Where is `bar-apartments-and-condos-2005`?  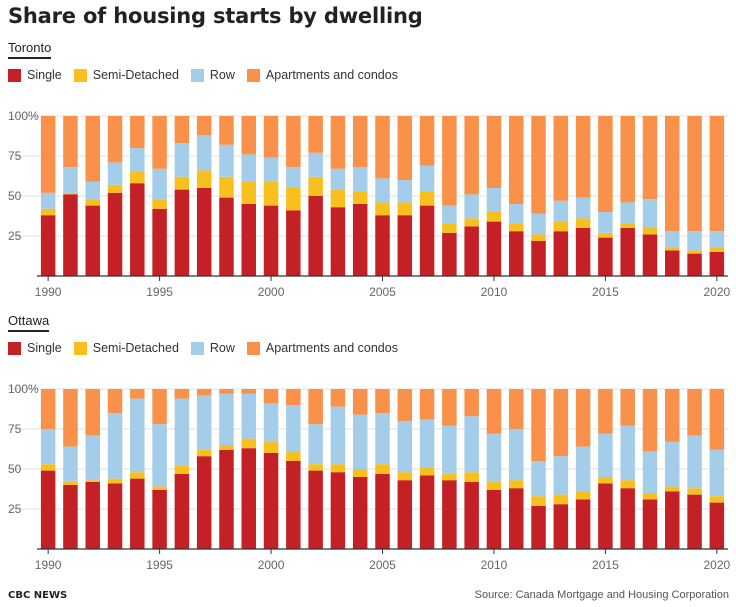
bar-apartments-and-condos-2005 is located at coordinates (382, 401).